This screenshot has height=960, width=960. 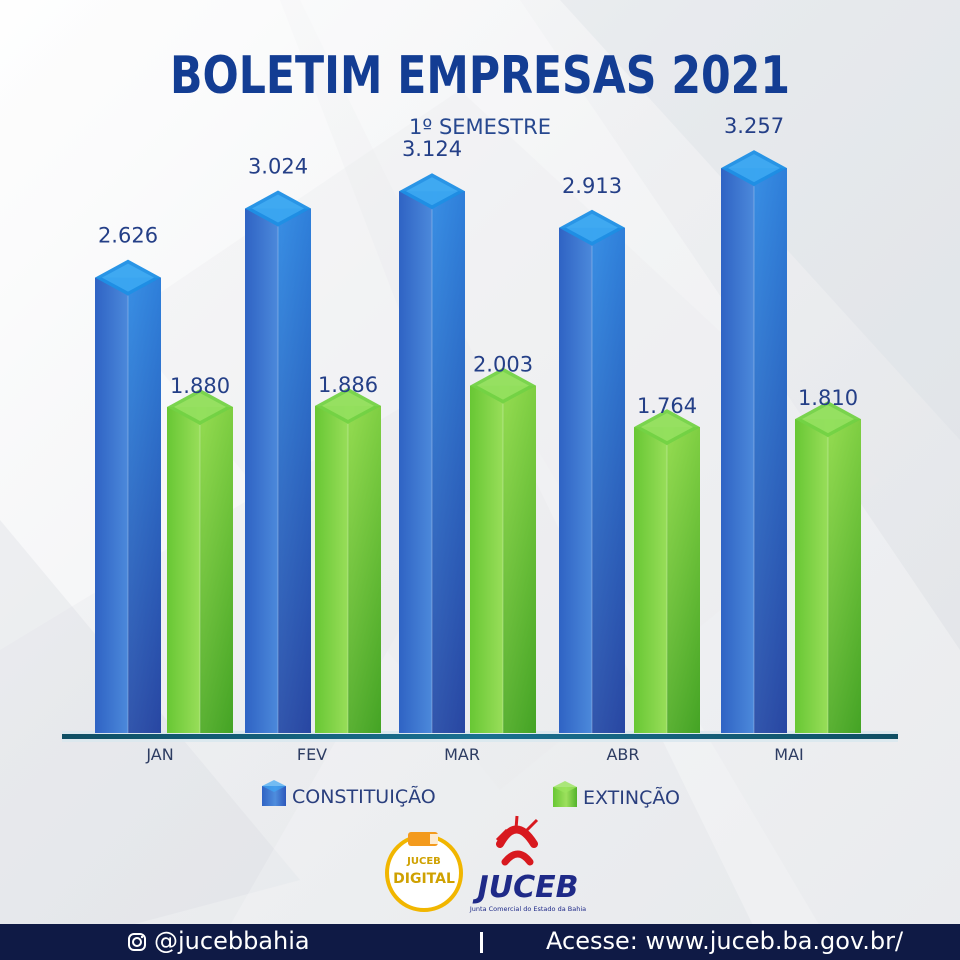 What do you see at coordinates (828, 398) in the screenshot?
I see `extincao-data-label: 1.810` at bounding box center [828, 398].